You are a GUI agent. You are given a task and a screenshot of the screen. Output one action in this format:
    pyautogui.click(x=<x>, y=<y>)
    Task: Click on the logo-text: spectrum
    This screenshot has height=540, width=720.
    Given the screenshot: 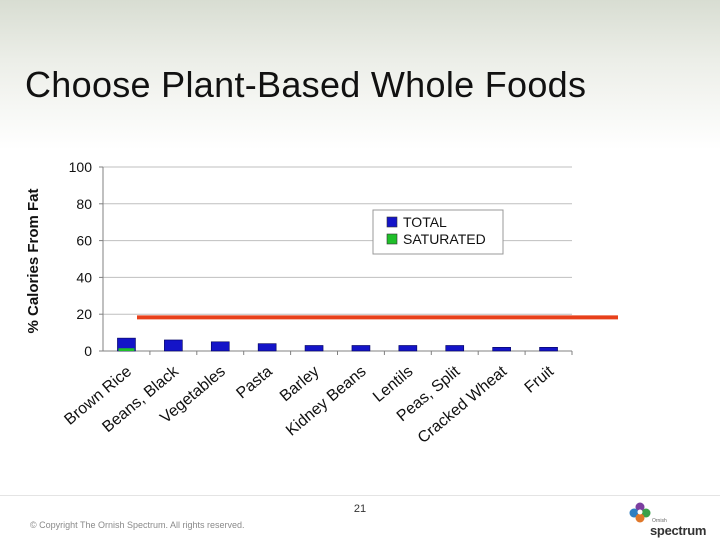 What is the action you would take?
    pyautogui.click(x=678, y=530)
    